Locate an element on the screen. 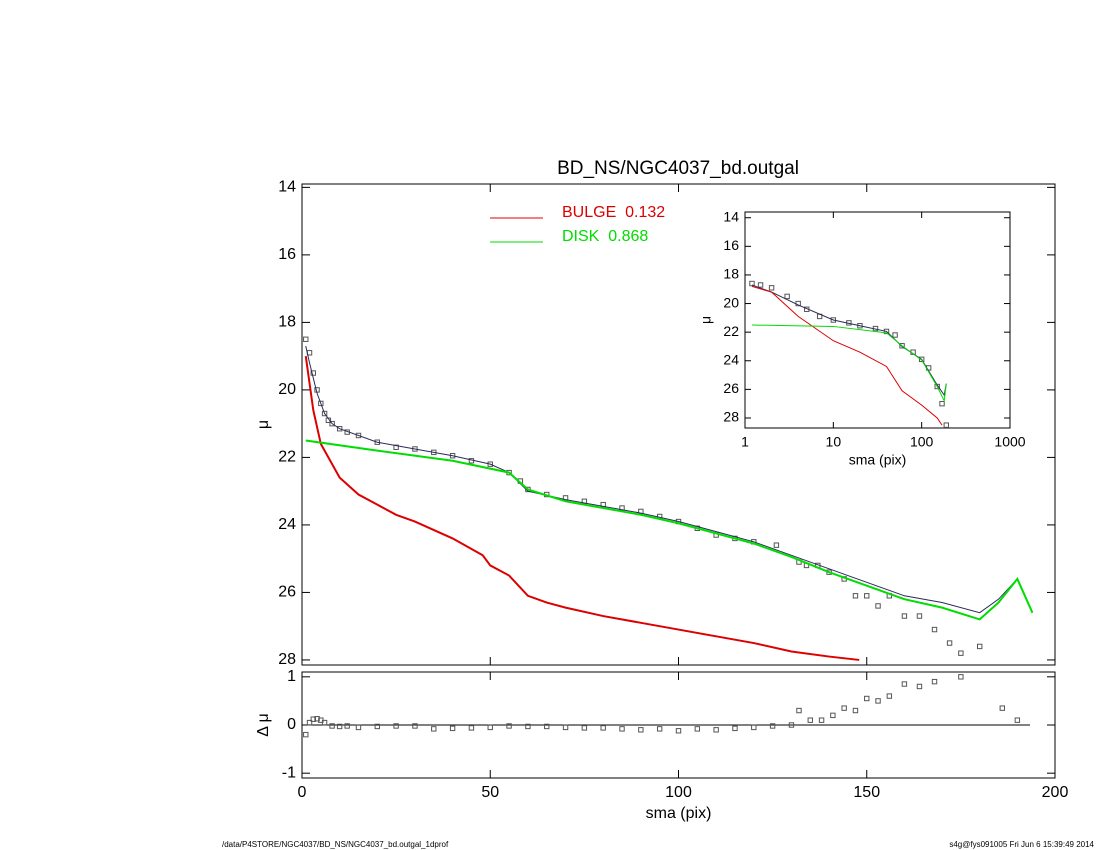 This screenshot has width=1100, height=850. y-tick-label: 0 is located at coordinates (291, 724).